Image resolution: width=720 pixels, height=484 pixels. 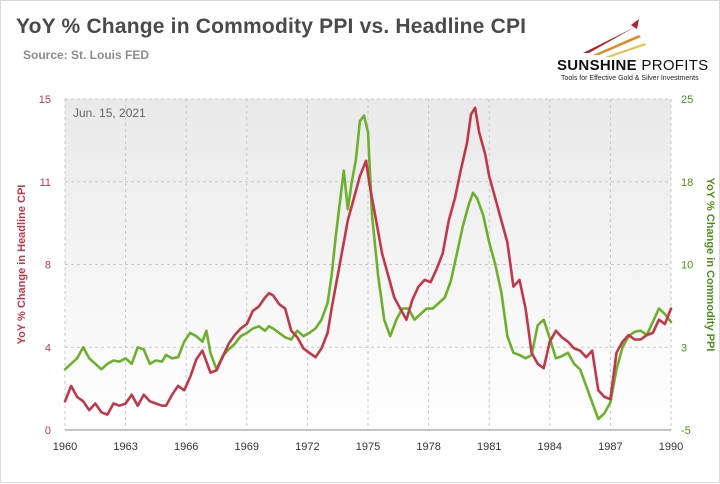 I want to click on y-left-tick-label: 8, so click(x=48, y=266).